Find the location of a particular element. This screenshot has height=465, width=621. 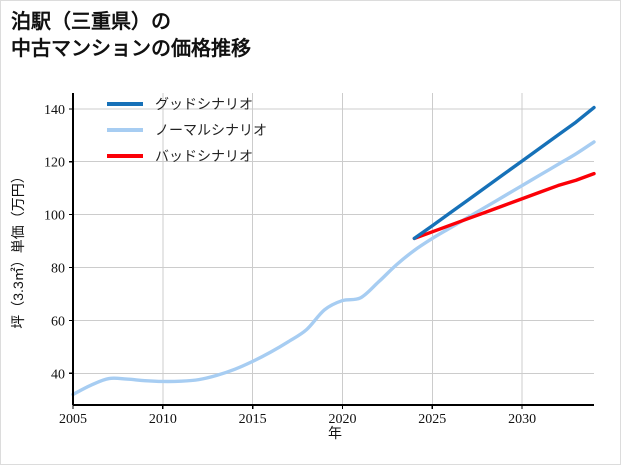

x-tick-label: 2010 is located at coordinates (163, 419).